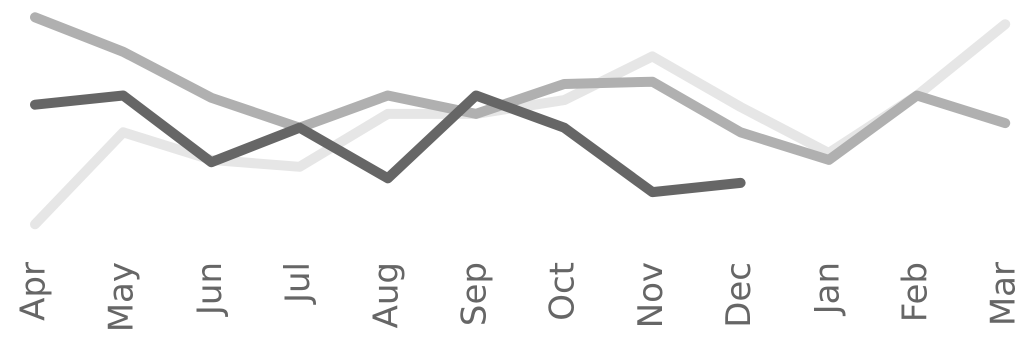 The width and height of the screenshot is (1025, 342). I want to click on x-tick-label: May, so click(122, 297).